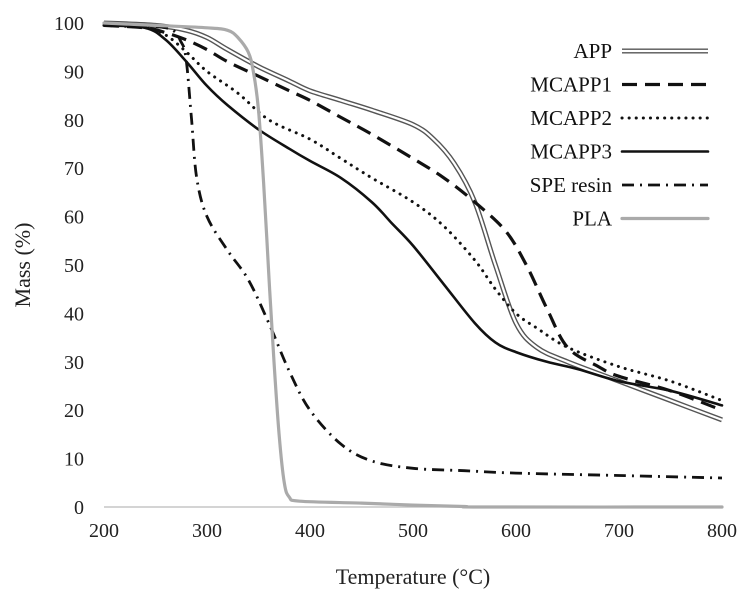 The image size is (743, 594). What do you see at coordinates (619, 531) in the screenshot?
I see `x-tick-label: 700` at bounding box center [619, 531].